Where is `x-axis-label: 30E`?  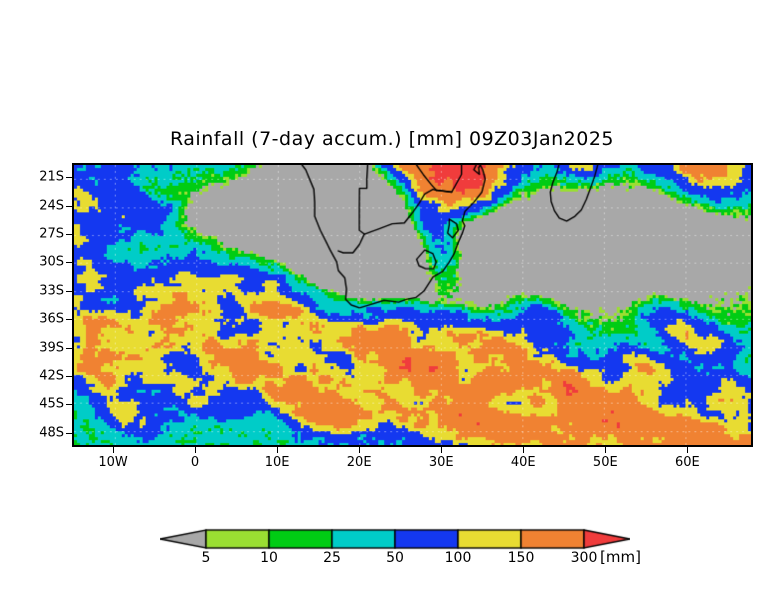
x-axis-label: 30E is located at coordinates (441, 462).